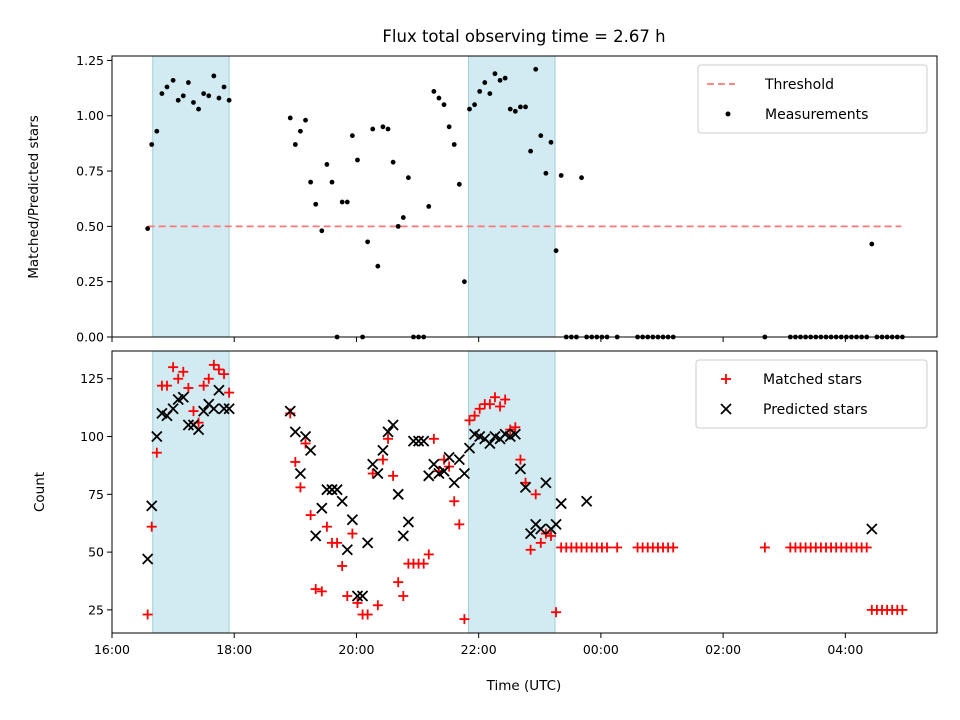 The width and height of the screenshot is (960, 720). What do you see at coordinates (90, 226) in the screenshot?
I see `y-tick-label: 0.50` at bounding box center [90, 226].